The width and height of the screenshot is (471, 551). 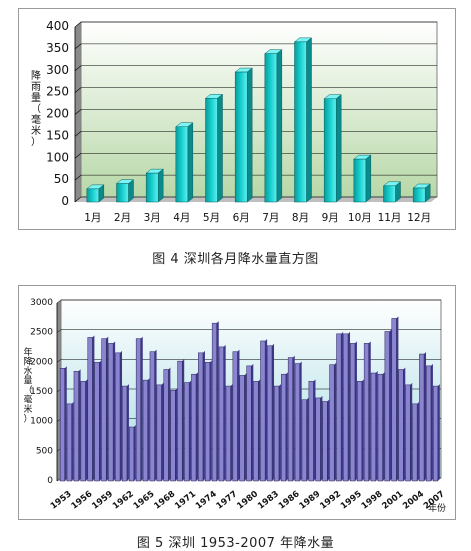 What do you see at coordinates (61, 179) in the screenshot?
I see `y-tick-label: 50` at bounding box center [61, 179].